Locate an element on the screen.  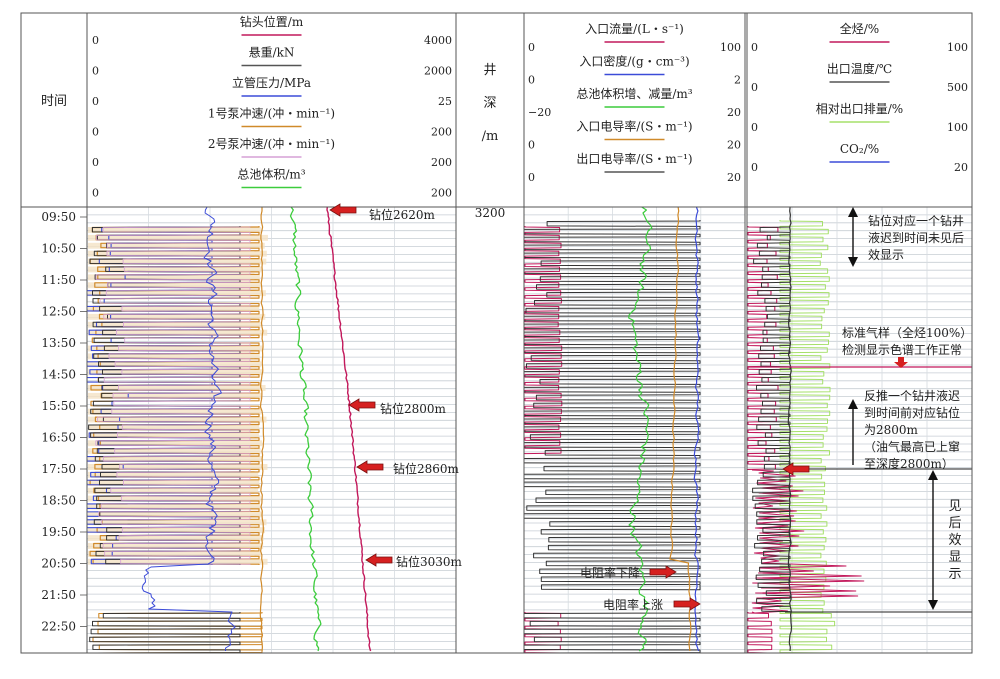
note-no-show: 钻位对应一个钻井 is located at coordinates (916, 220).